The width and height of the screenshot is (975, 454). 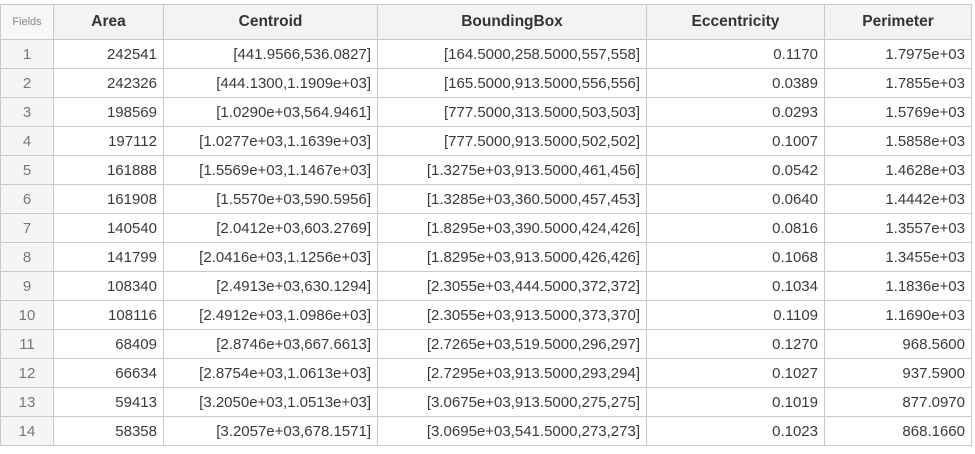 What do you see at coordinates (270, 315) in the screenshot?
I see `centroid-cell: [2.4912e+03,1.0986e+03]` at bounding box center [270, 315].